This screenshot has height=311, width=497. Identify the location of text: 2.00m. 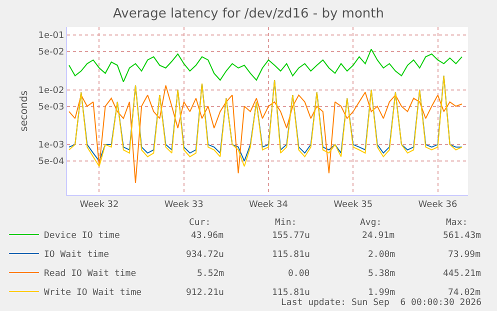
(382, 255).